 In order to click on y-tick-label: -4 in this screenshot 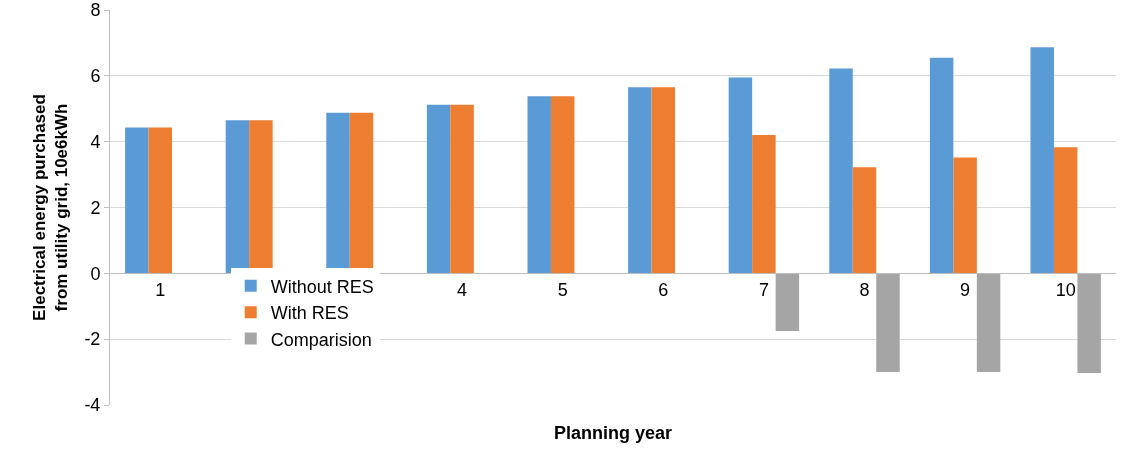, I will do `click(92, 405)`.